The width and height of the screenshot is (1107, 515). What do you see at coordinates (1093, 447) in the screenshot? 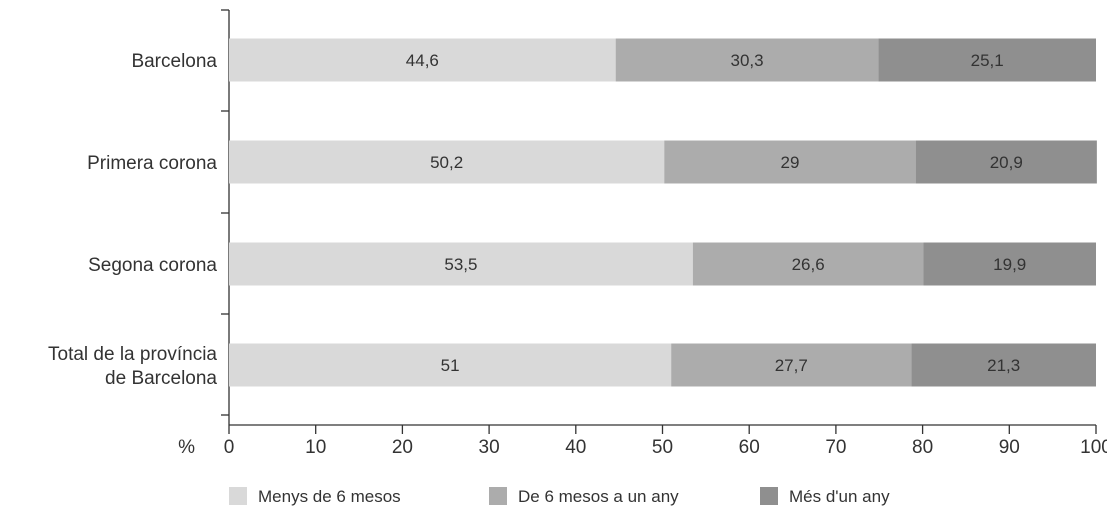
I see `x-tick-label: 100` at bounding box center [1093, 447].